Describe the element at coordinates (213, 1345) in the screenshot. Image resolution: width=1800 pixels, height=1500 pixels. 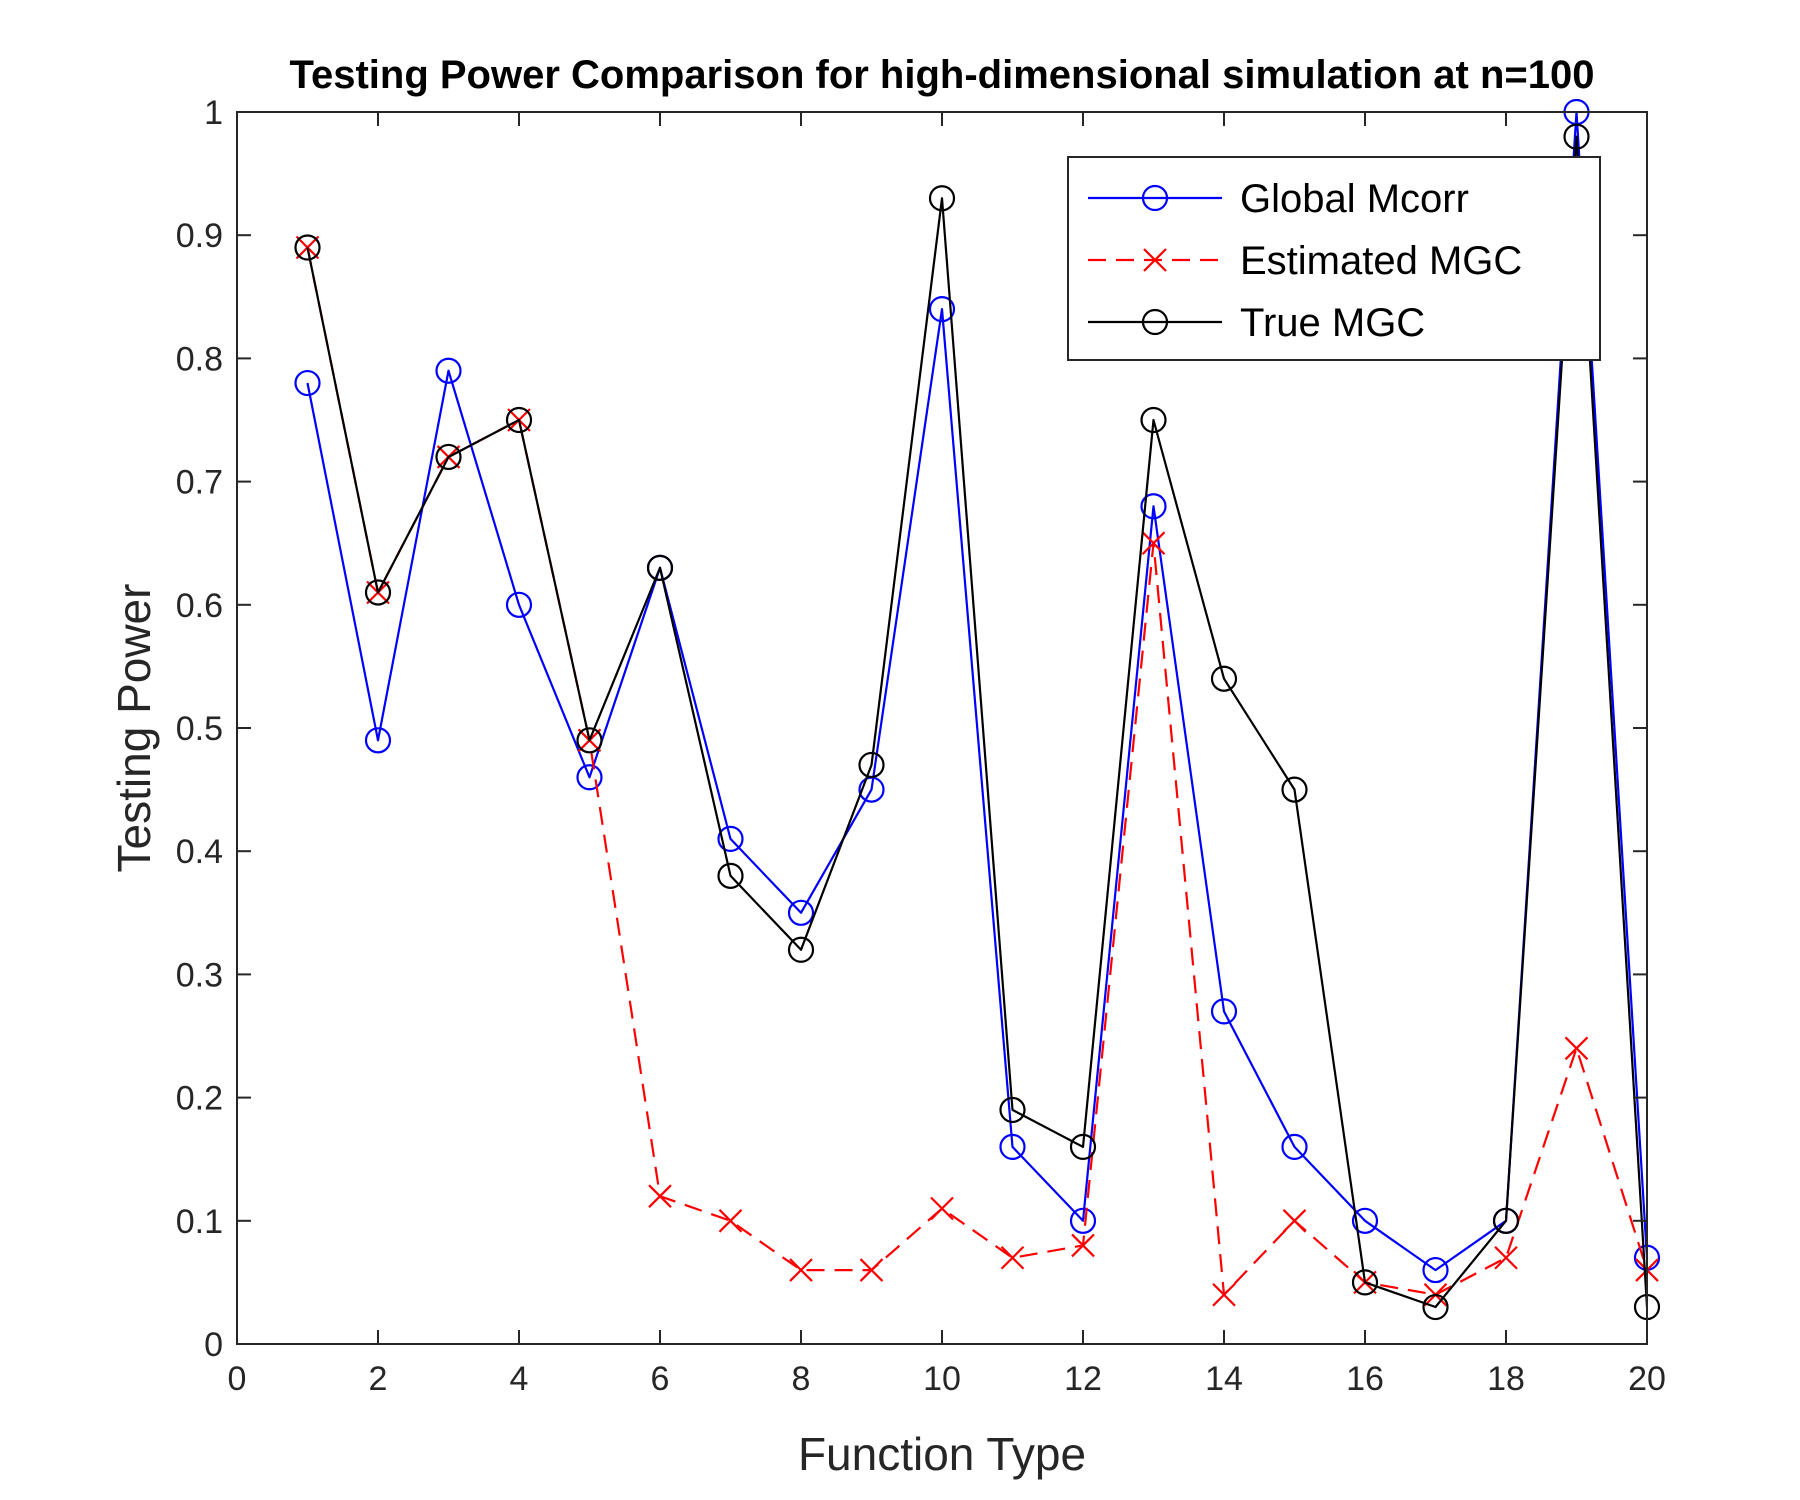
I see `y-tick-label: 0` at that location.